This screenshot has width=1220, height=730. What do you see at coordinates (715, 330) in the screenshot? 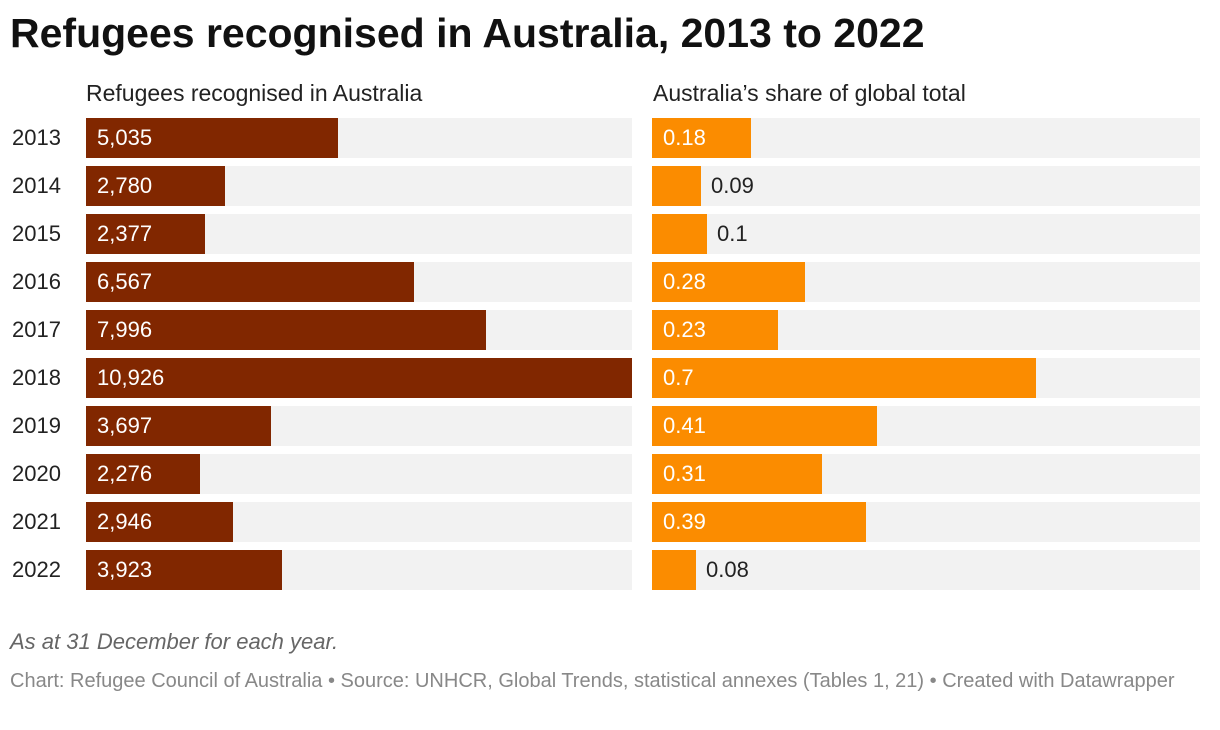
I see `bar-share-2017` at bounding box center [715, 330].